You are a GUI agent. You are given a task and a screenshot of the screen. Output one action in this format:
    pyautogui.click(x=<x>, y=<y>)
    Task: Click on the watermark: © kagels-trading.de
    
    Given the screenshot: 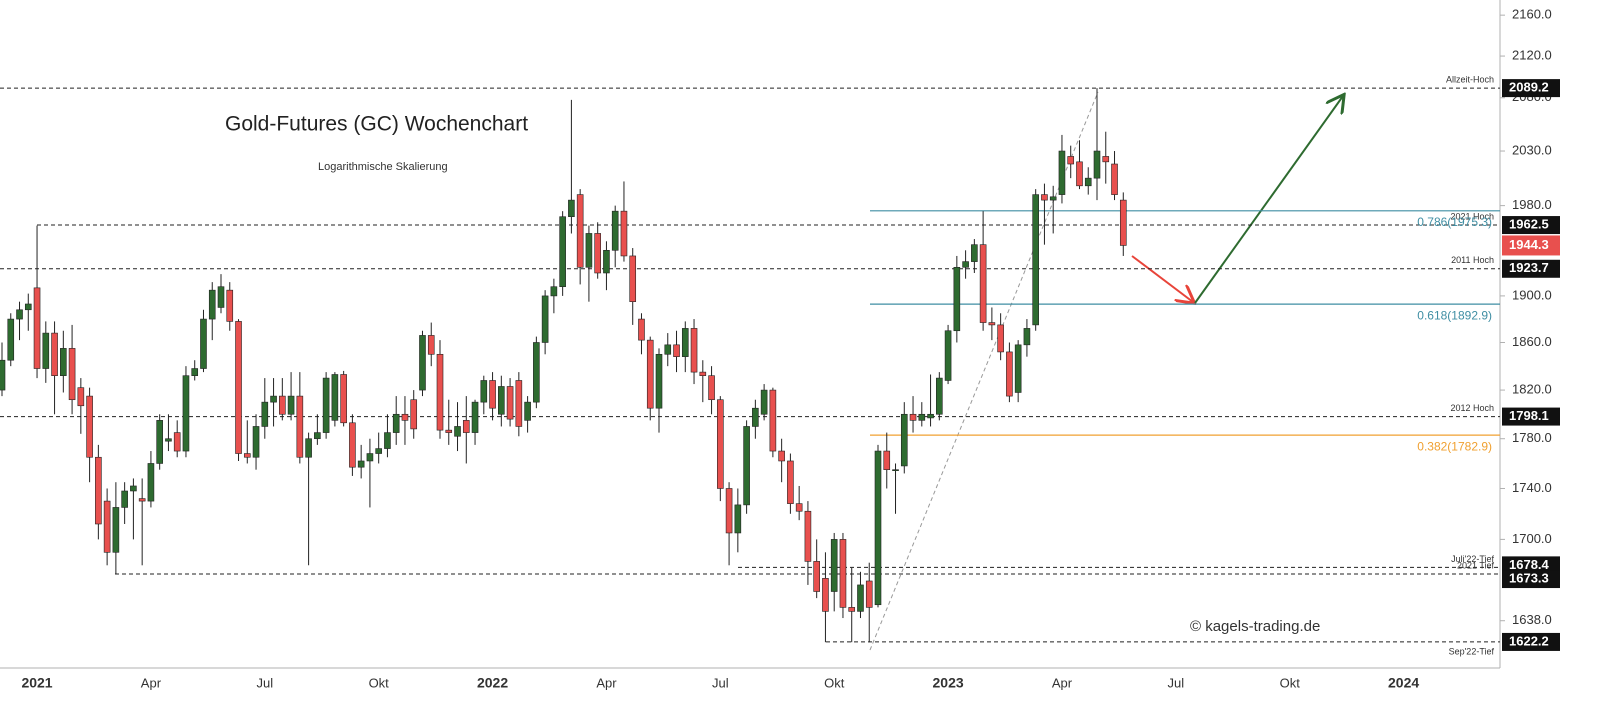 What is the action you would take?
    pyautogui.click(x=1255, y=626)
    